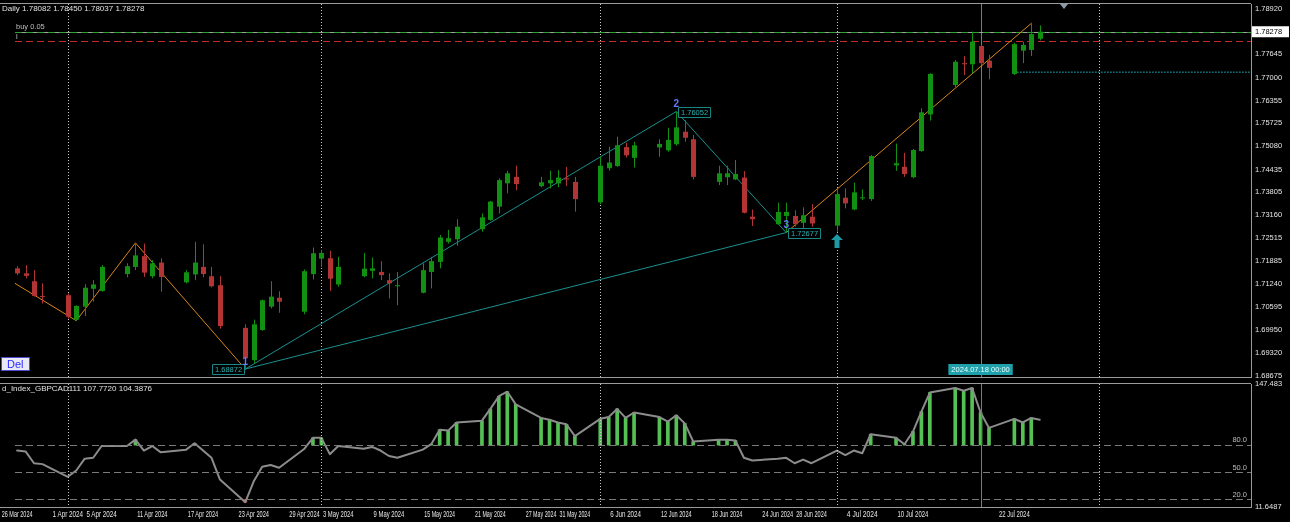 The width and height of the screenshot is (1290, 522). Describe the element at coordinates (440, 514) in the screenshot. I see `x-tick-label: 15 May 2024` at that location.